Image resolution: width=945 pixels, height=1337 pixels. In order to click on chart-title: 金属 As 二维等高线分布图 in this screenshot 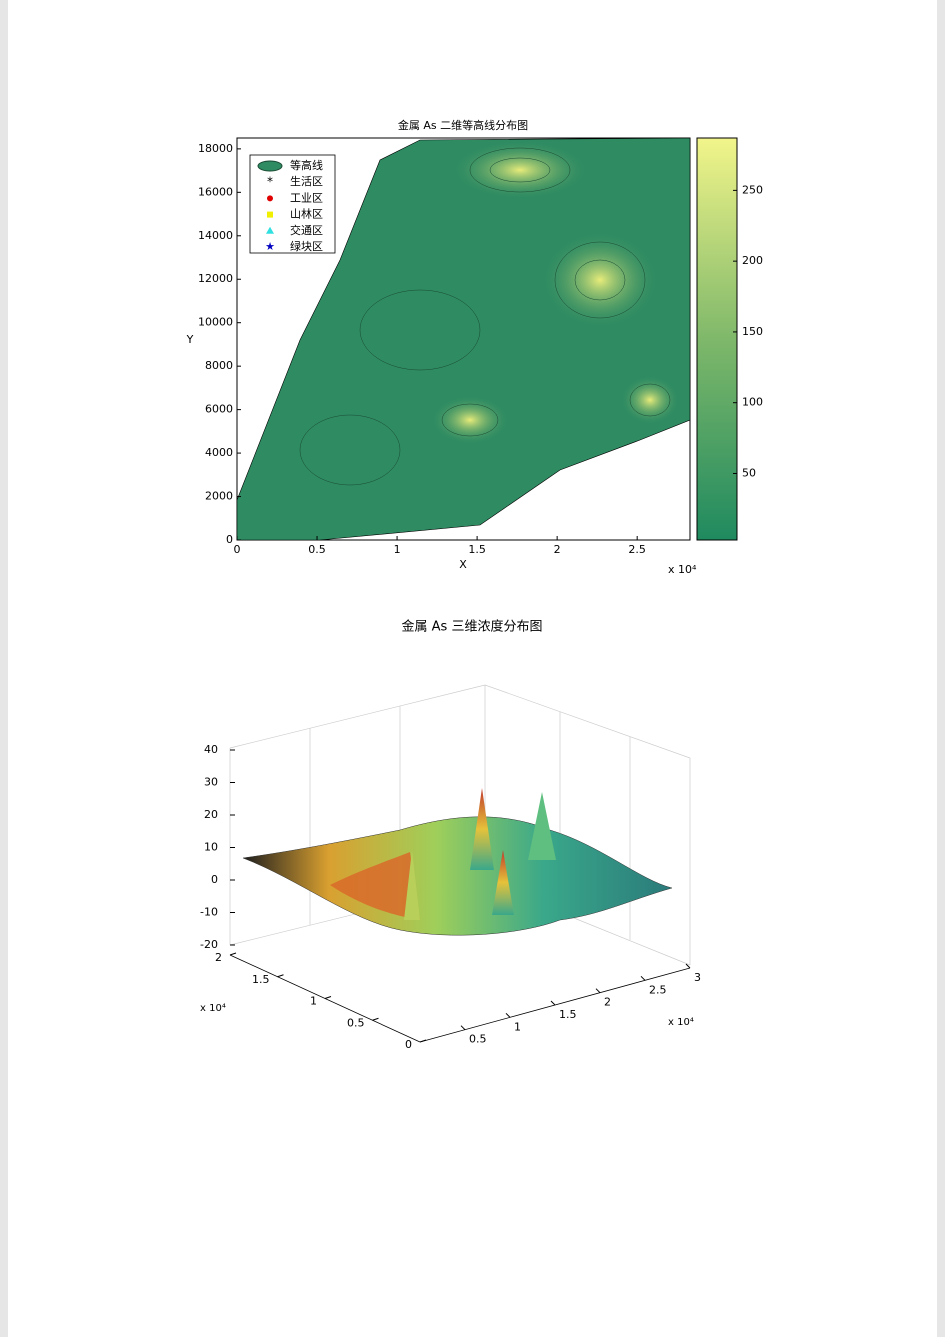, I will do `click(463, 125)`.